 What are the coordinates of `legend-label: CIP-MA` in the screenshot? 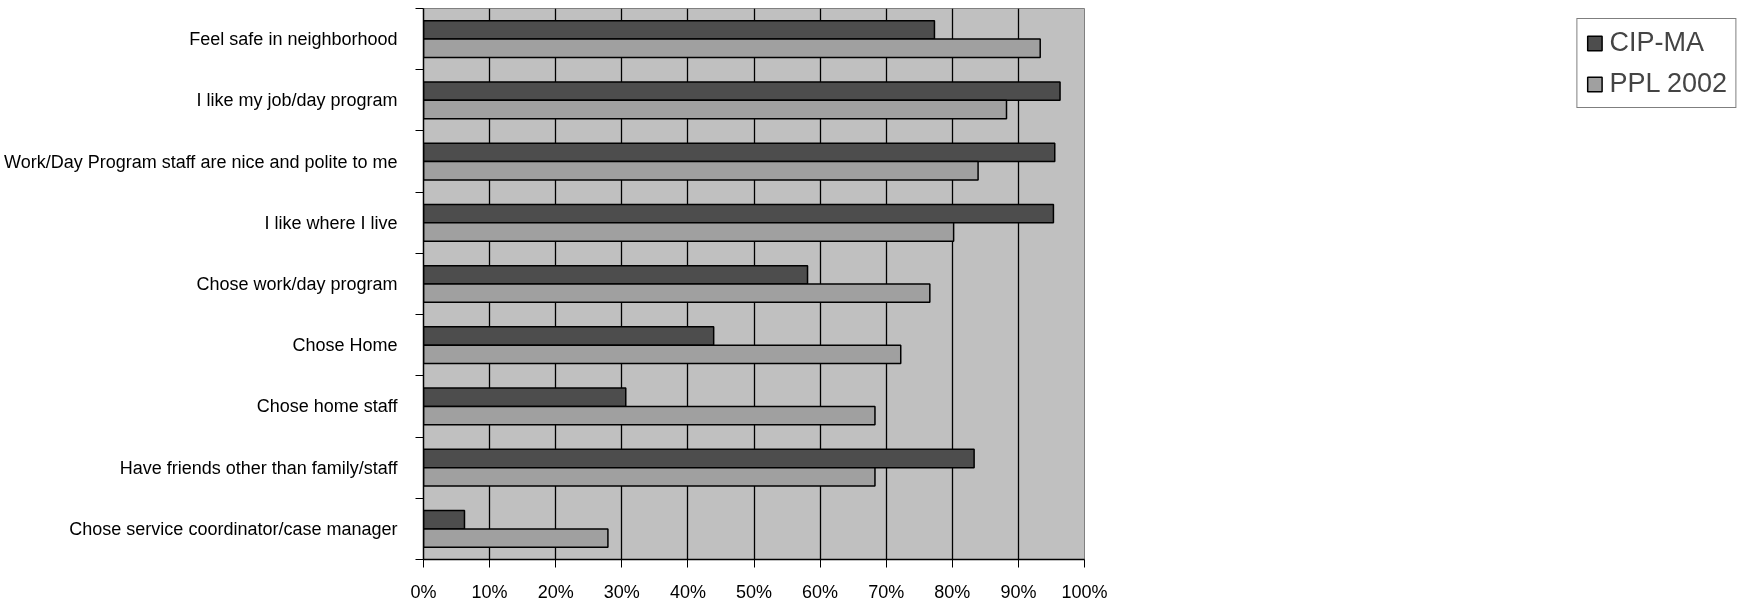 It's located at (1656, 42).